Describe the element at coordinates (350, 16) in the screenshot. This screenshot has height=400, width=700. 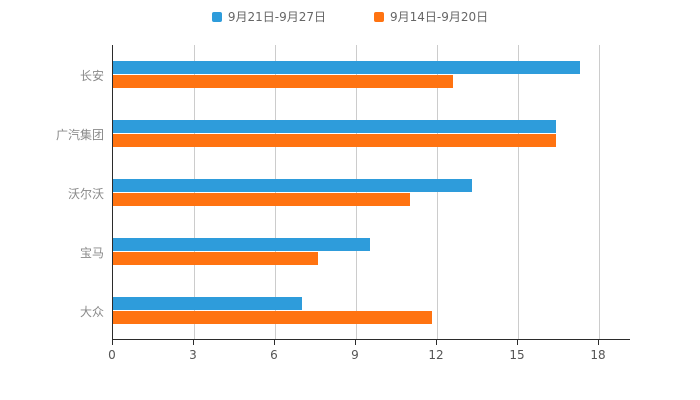
I see `legend: 9月21日-9月27日 9月14日-9月20日` at that location.